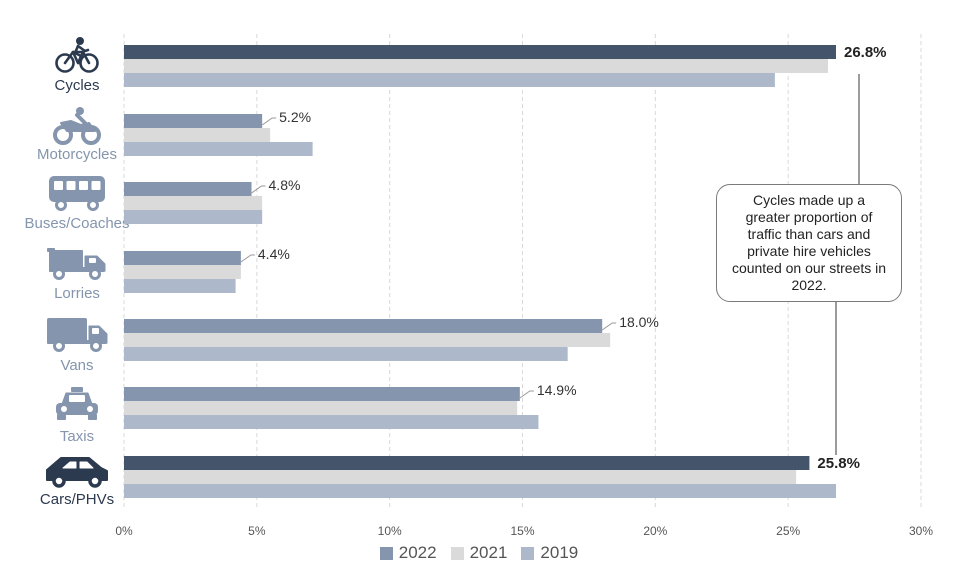 This screenshot has width=958, height=583. I want to click on legend-label-2021: 2021, so click(488, 552).